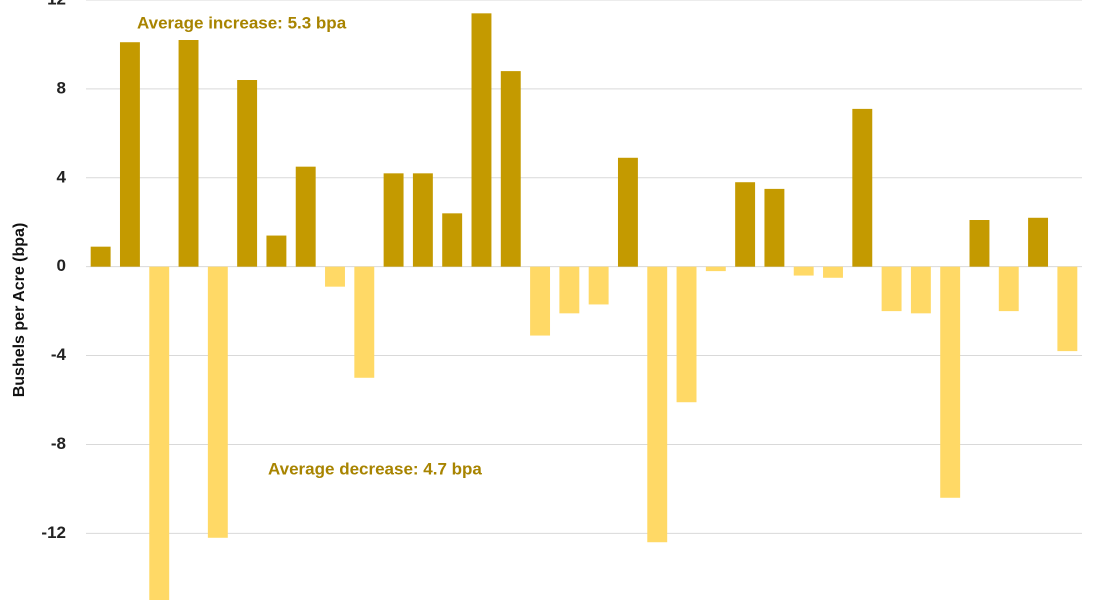 The width and height of the screenshot is (1095, 600). I want to click on y-tick-label: 8, so click(61, 87).